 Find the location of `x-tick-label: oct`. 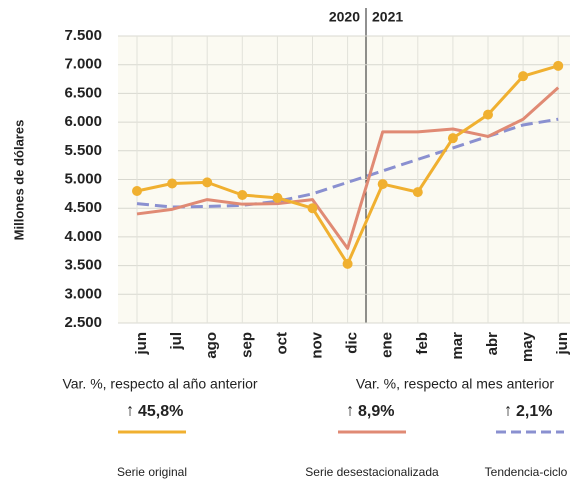

x-tick-label: oct is located at coordinates (281, 343).